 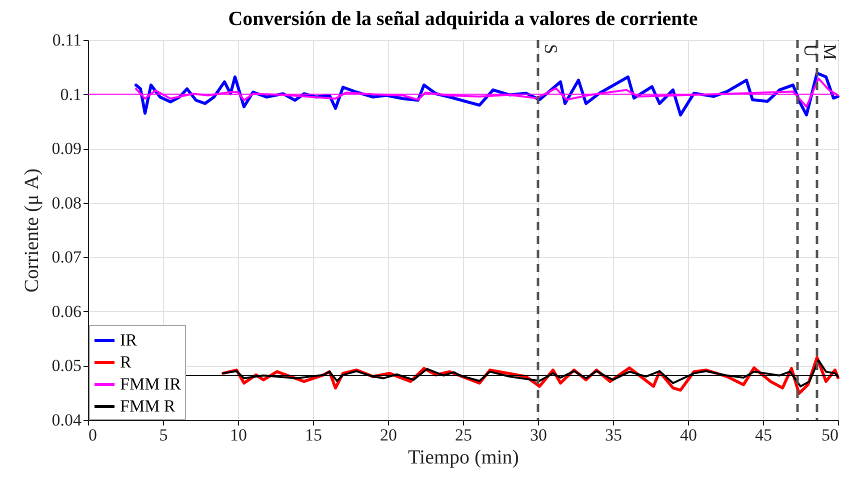 I want to click on x-tick-label: 25, so click(x=463, y=435).